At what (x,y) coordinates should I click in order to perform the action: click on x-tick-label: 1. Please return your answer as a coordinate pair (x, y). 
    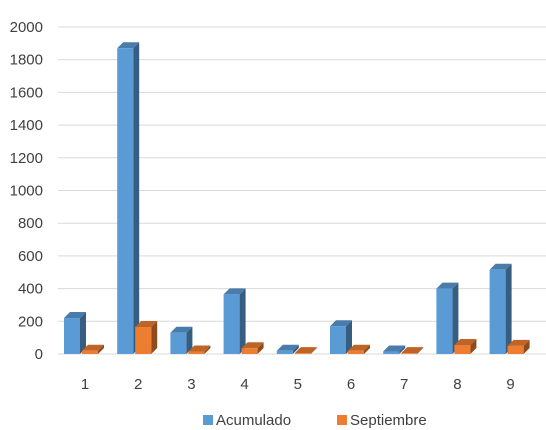
    Looking at the image, I should click on (85, 384).